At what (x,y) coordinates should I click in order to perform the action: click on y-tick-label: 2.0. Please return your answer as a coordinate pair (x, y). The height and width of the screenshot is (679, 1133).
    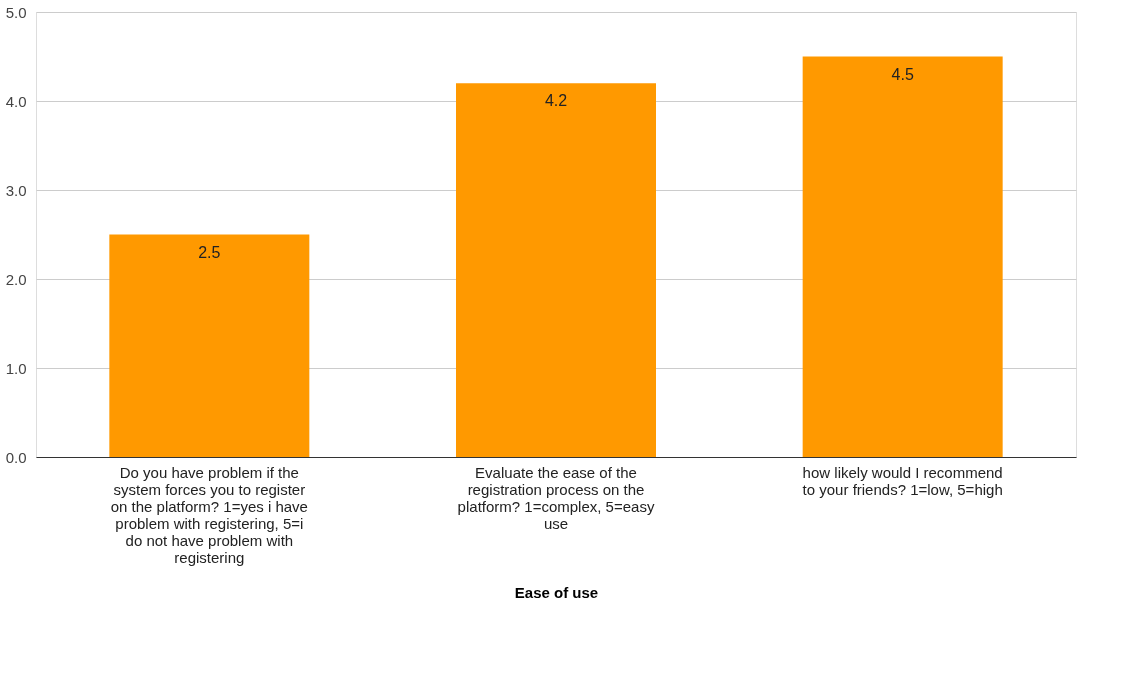
    Looking at the image, I should click on (16, 279).